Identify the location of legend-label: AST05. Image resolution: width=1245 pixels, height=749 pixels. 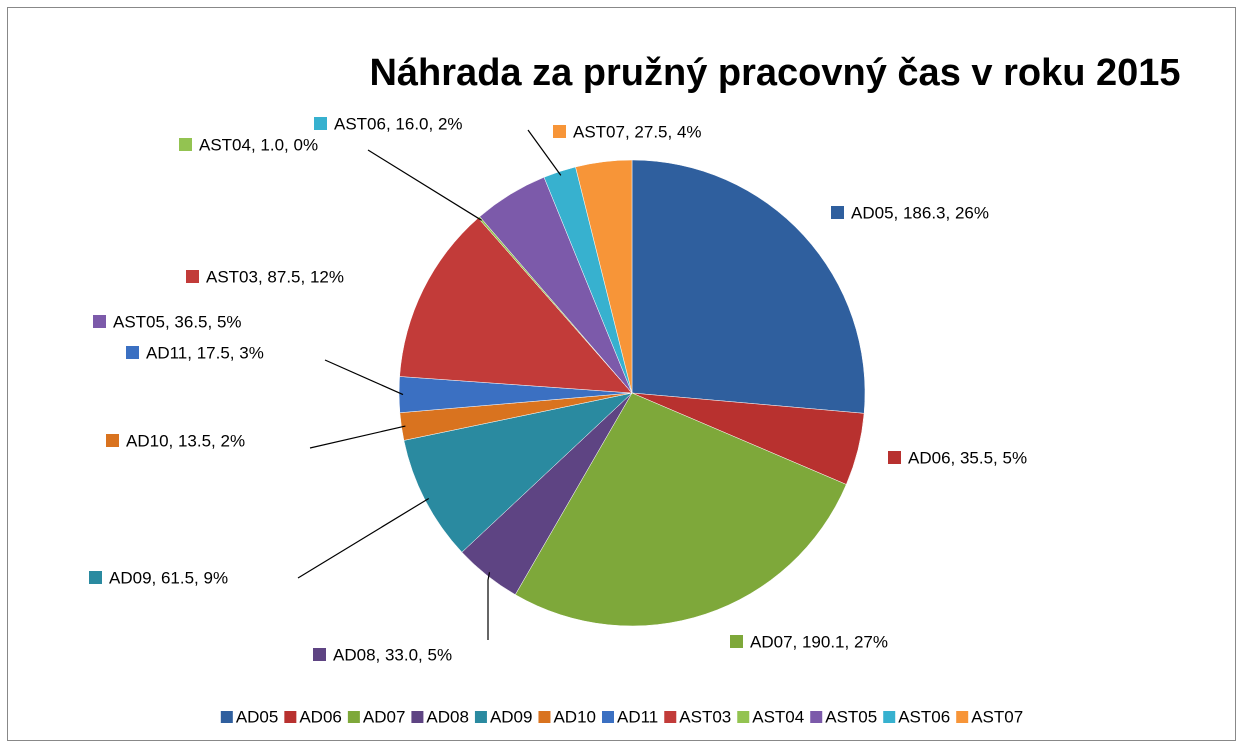
(851, 716).